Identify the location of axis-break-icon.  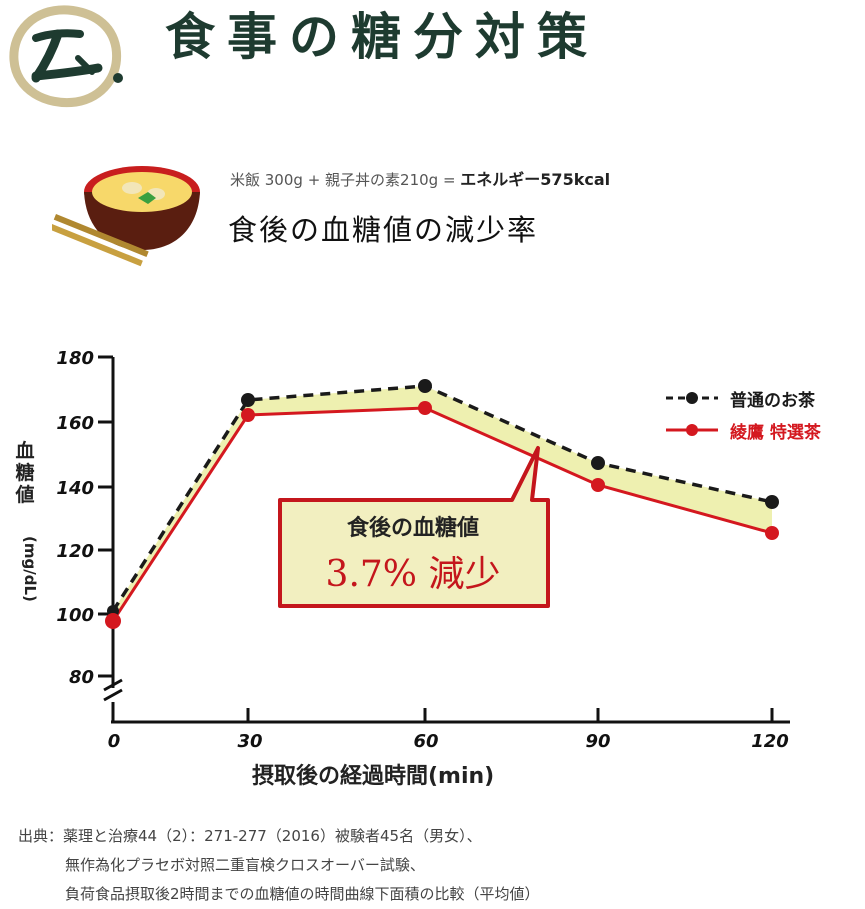
(113, 690).